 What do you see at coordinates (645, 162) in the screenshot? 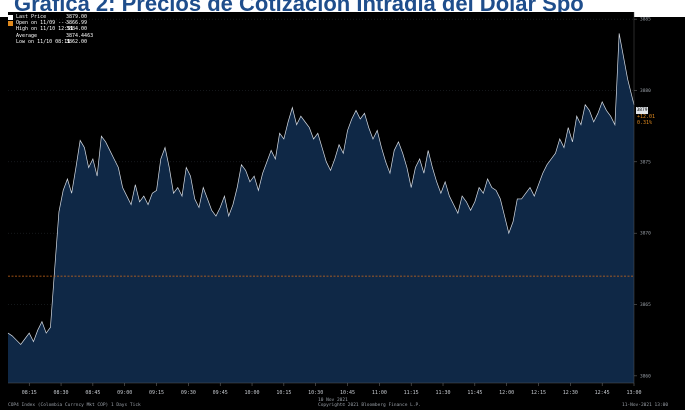
I see `y-tick-label: 3875` at bounding box center [645, 162].